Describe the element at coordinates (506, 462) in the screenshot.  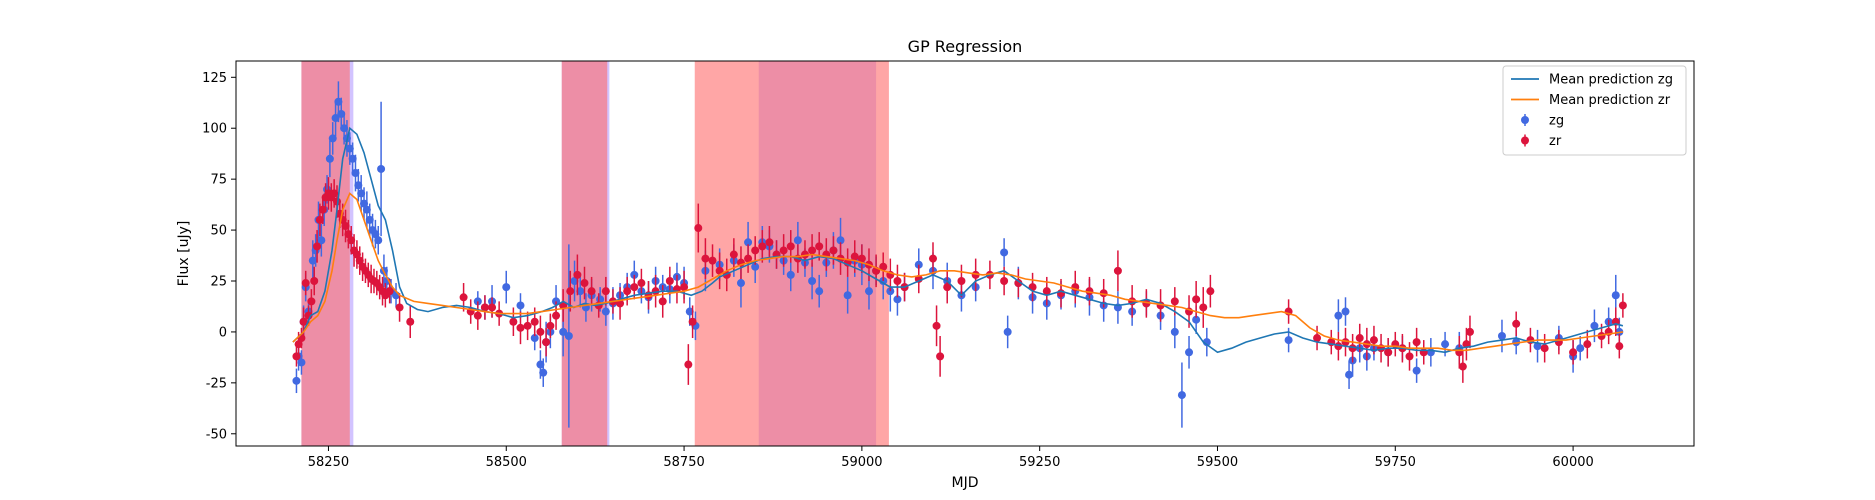
I see `x-tick-label: 58500` at that location.